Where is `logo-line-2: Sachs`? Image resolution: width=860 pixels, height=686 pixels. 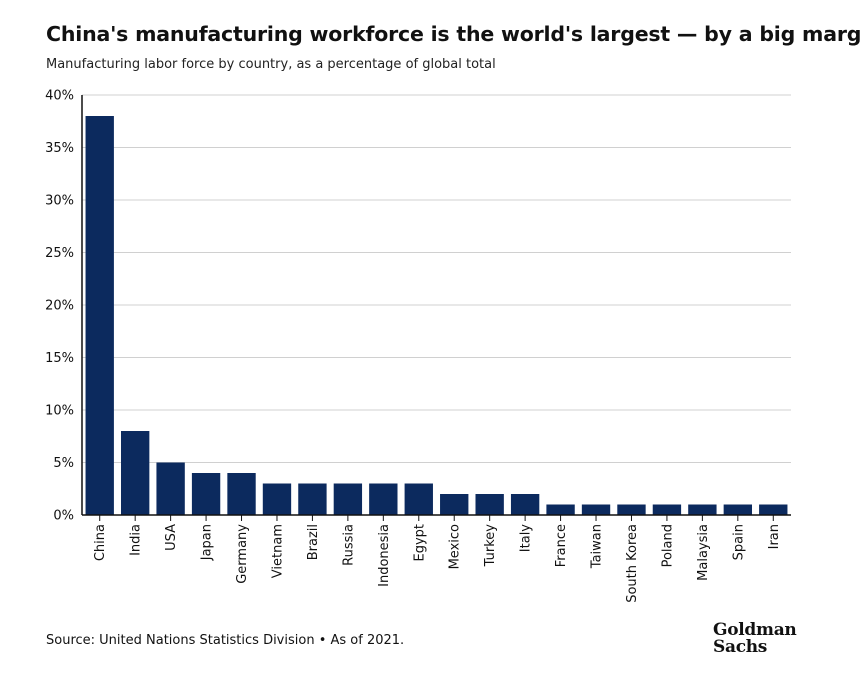 logo-line-2: Sachs is located at coordinates (740, 647).